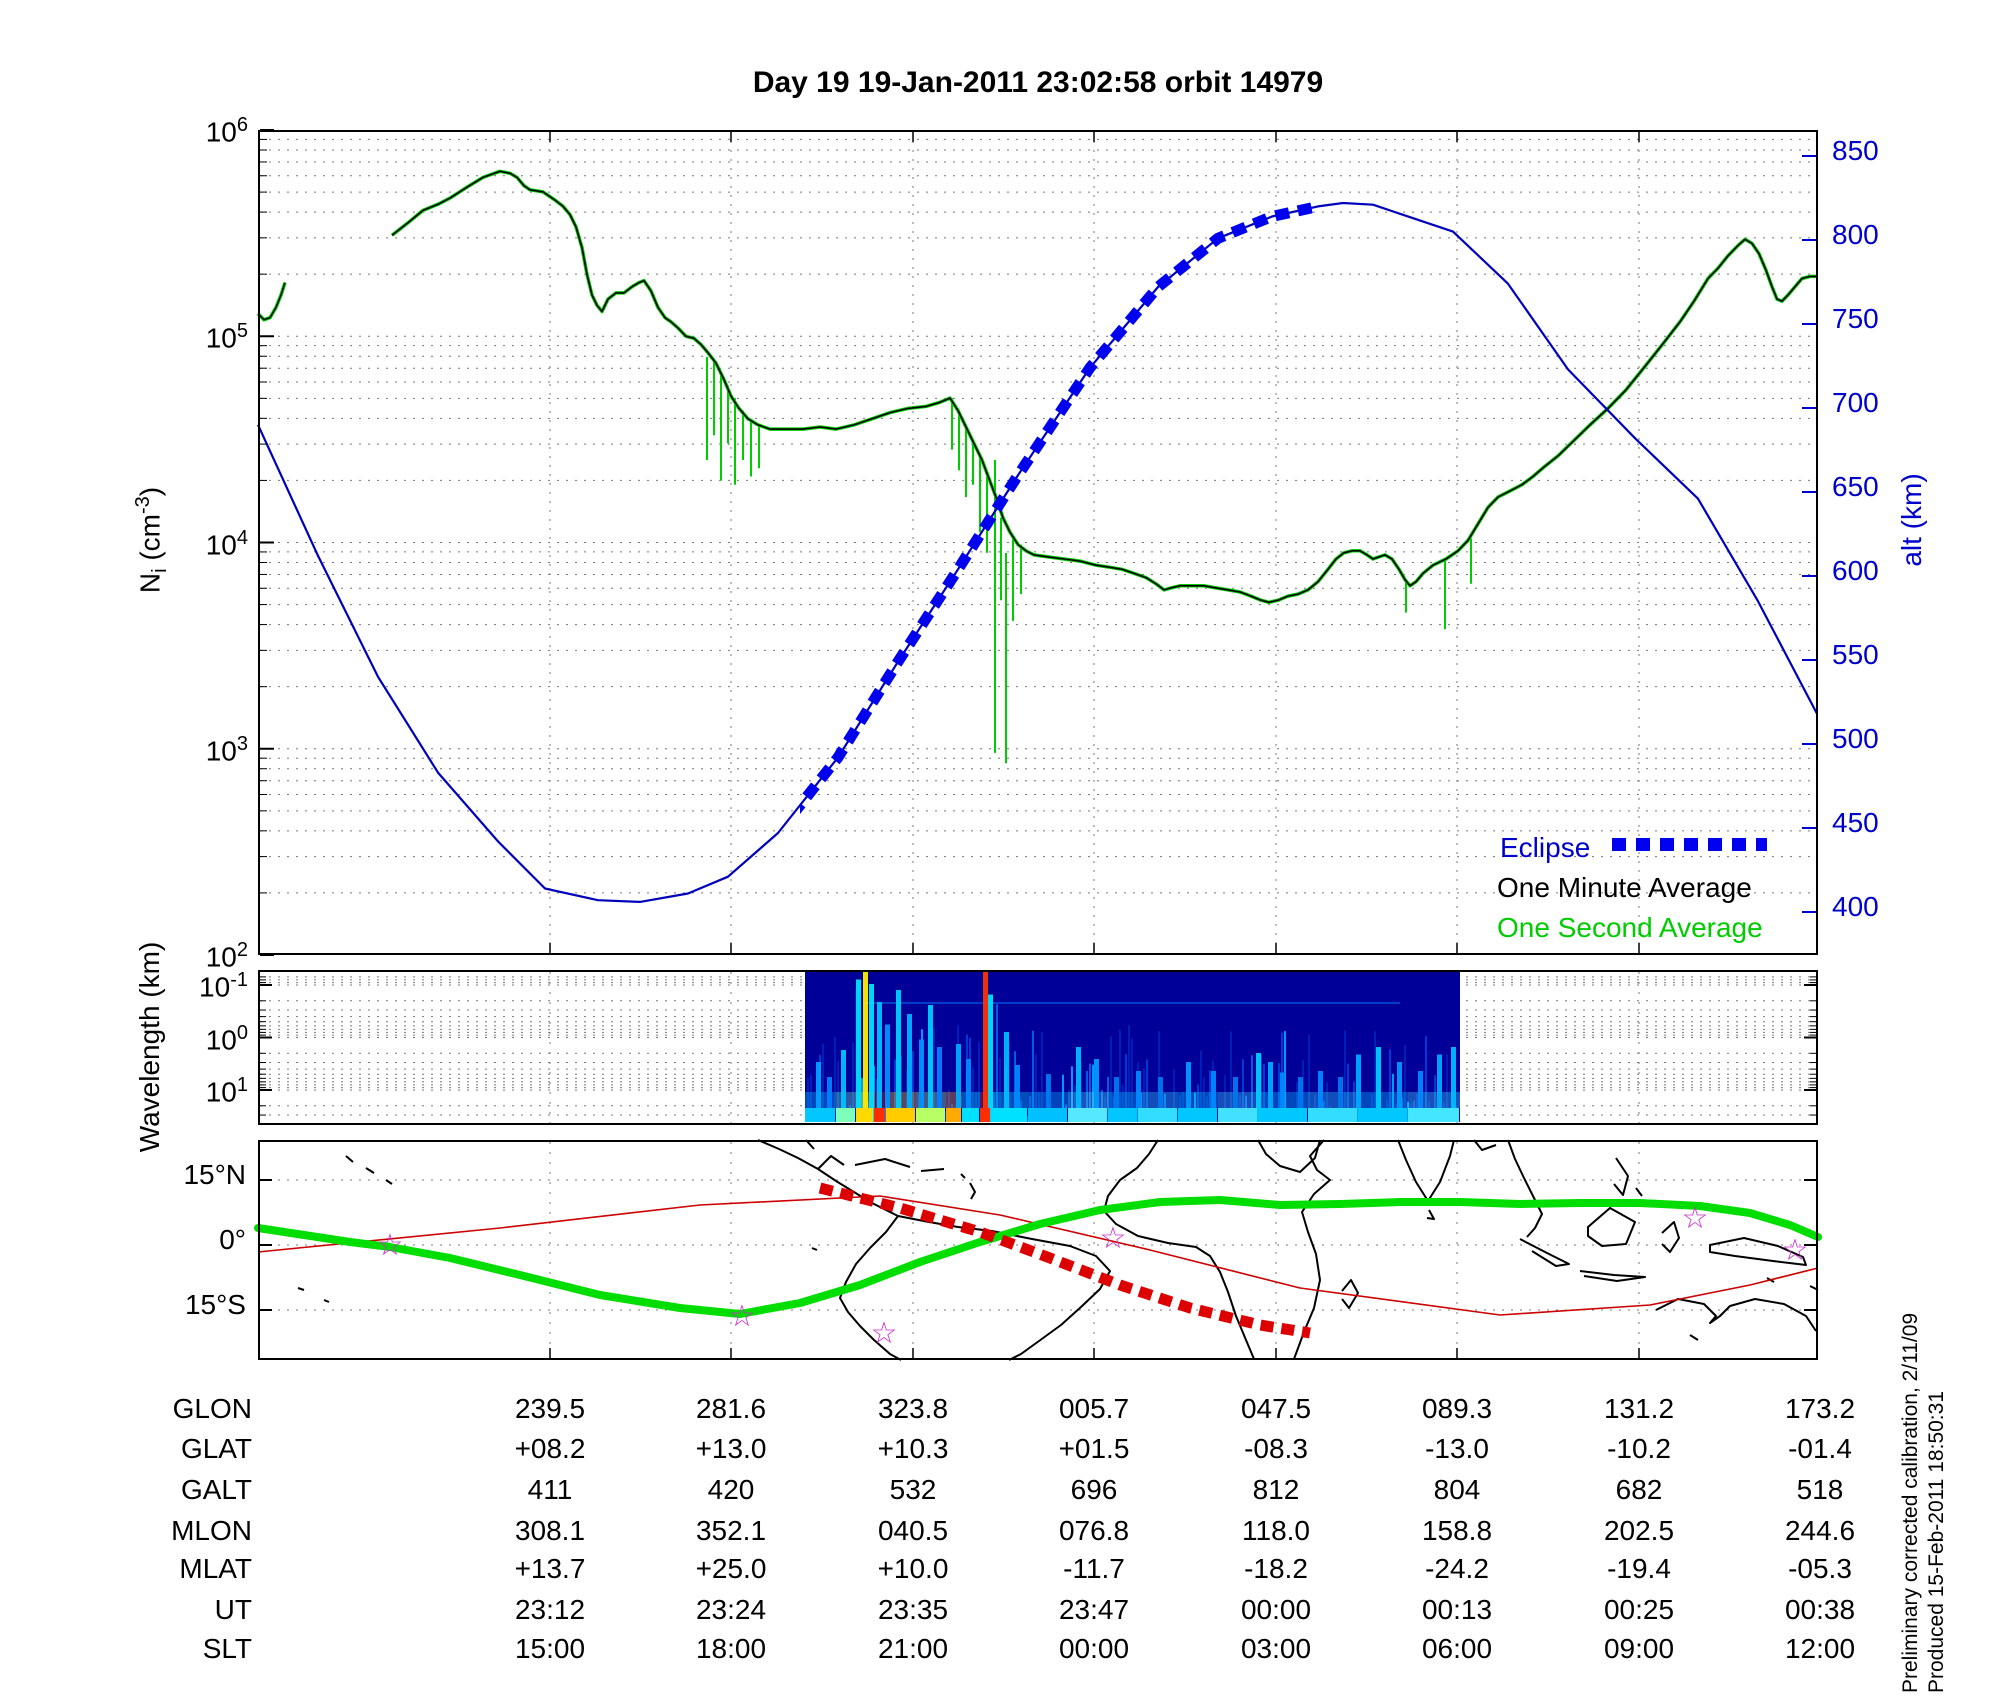 The width and height of the screenshot is (2000, 1700). Describe the element at coordinates (1639, 1408) in the screenshot. I see `table-cell-GLON-6: 131.2` at that location.